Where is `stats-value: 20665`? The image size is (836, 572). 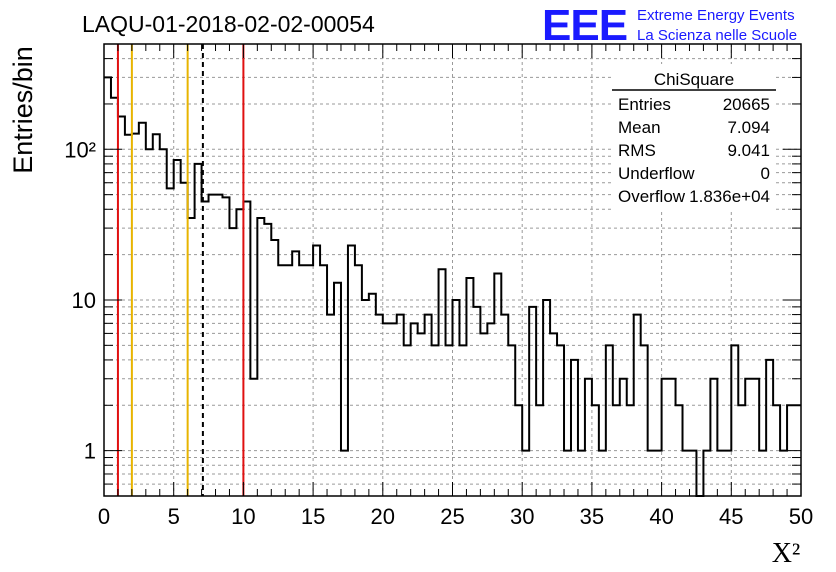
stats-value: 20665 is located at coordinates (746, 104).